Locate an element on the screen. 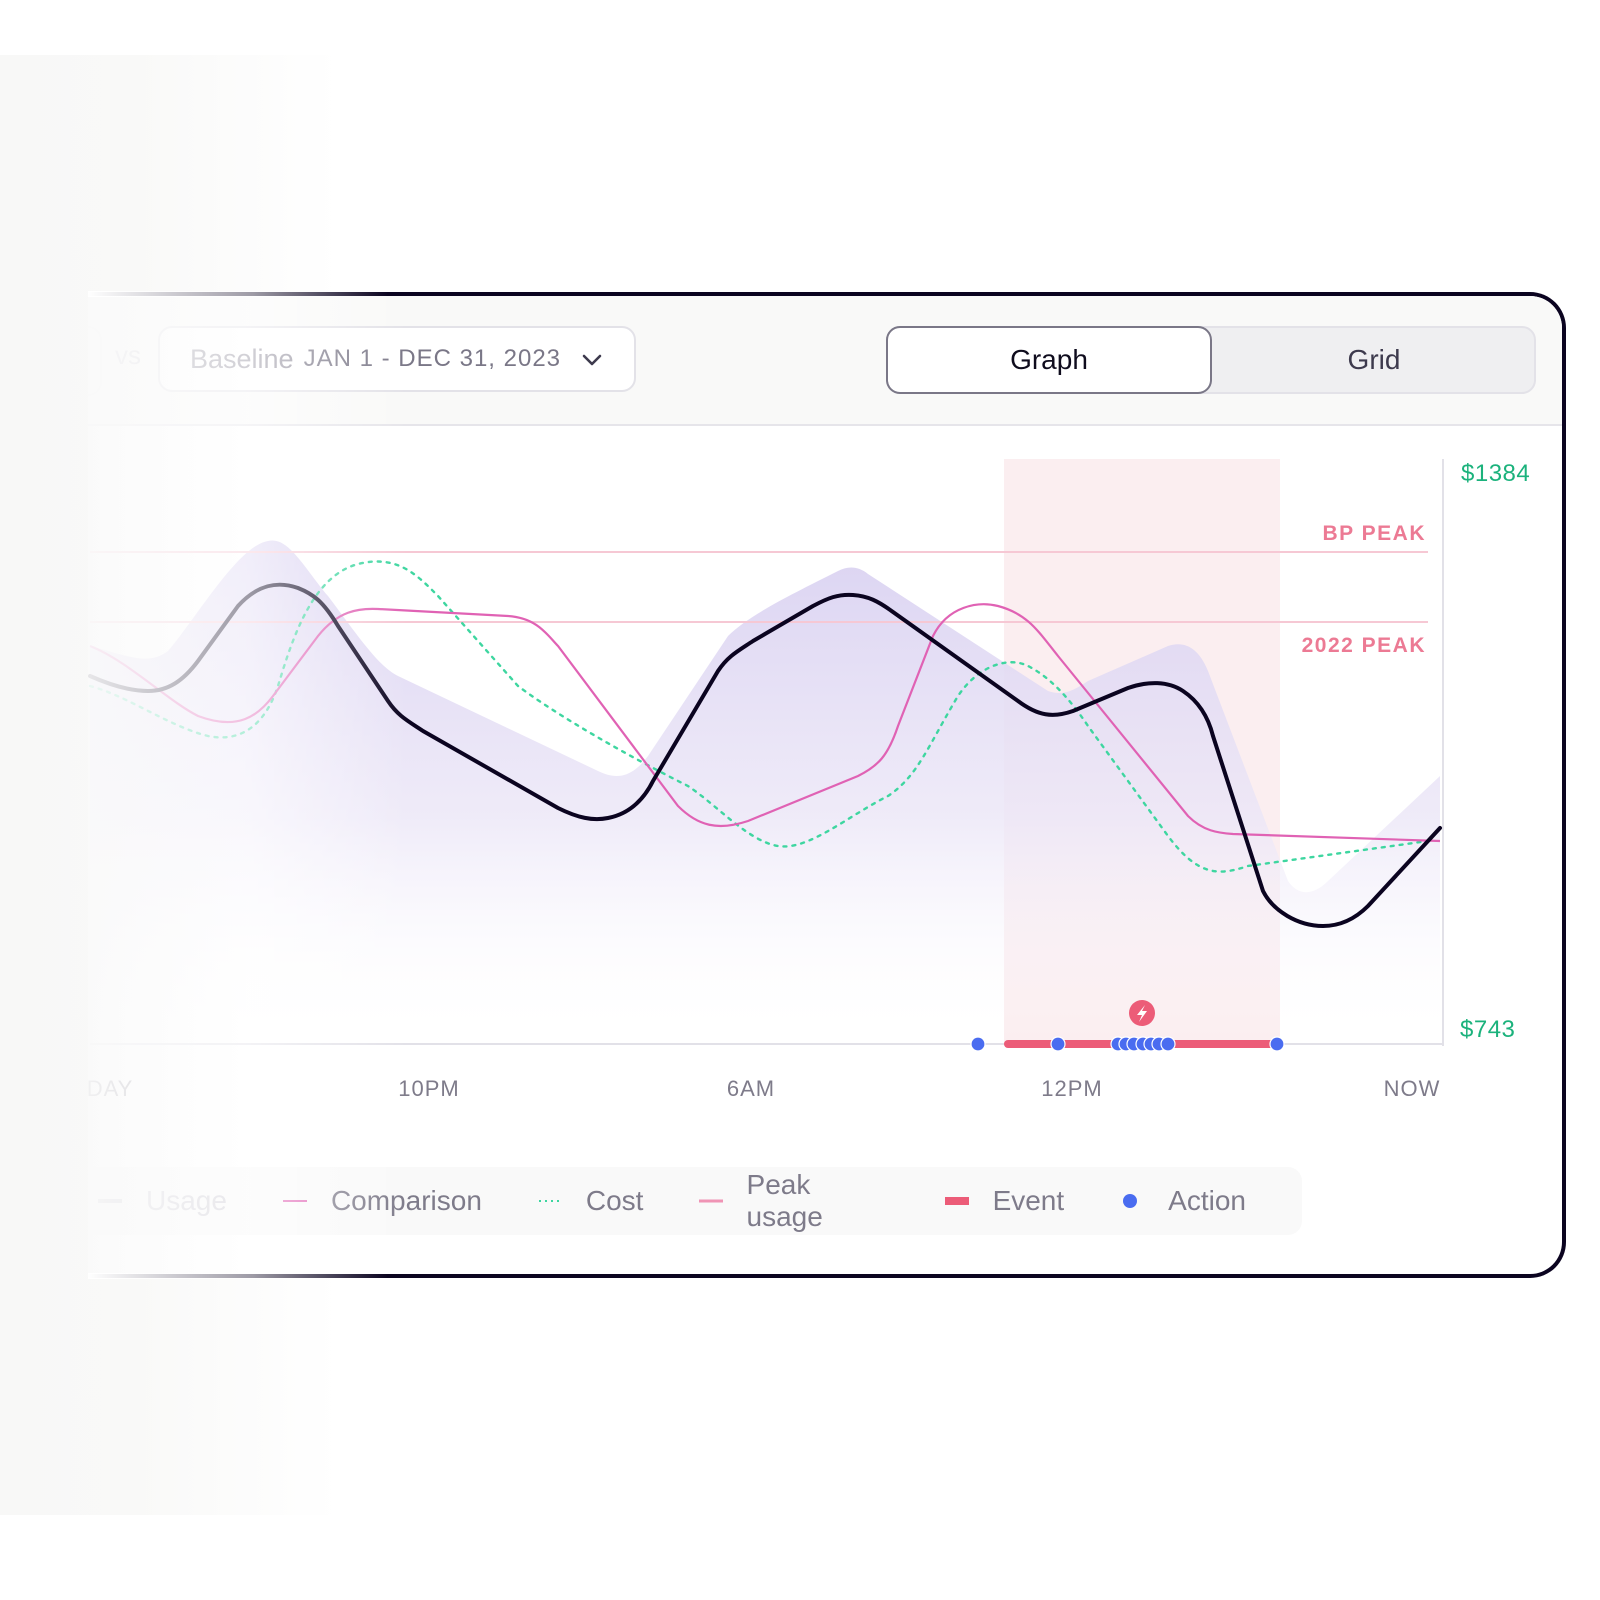 This screenshot has height=1600, width=1600. toggle-grid: Grid is located at coordinates (1374, 359).